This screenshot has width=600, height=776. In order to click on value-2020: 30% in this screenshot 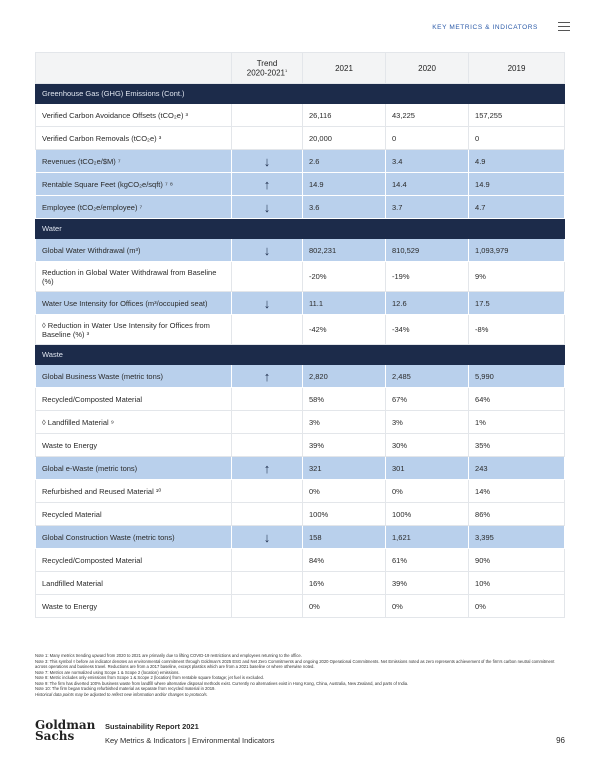, I will do `click(427, 445)`.